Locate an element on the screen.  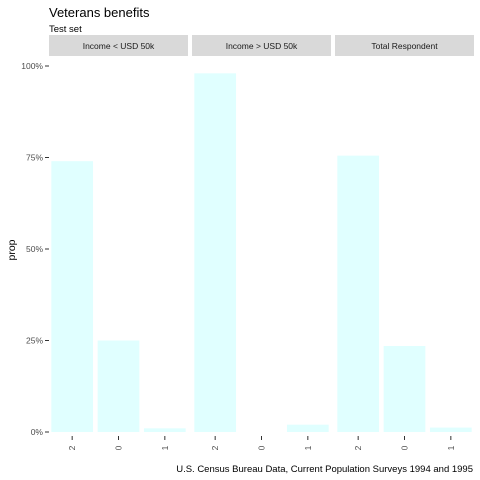
chart-subtitle: Test set is located at coordinates (65, 29).